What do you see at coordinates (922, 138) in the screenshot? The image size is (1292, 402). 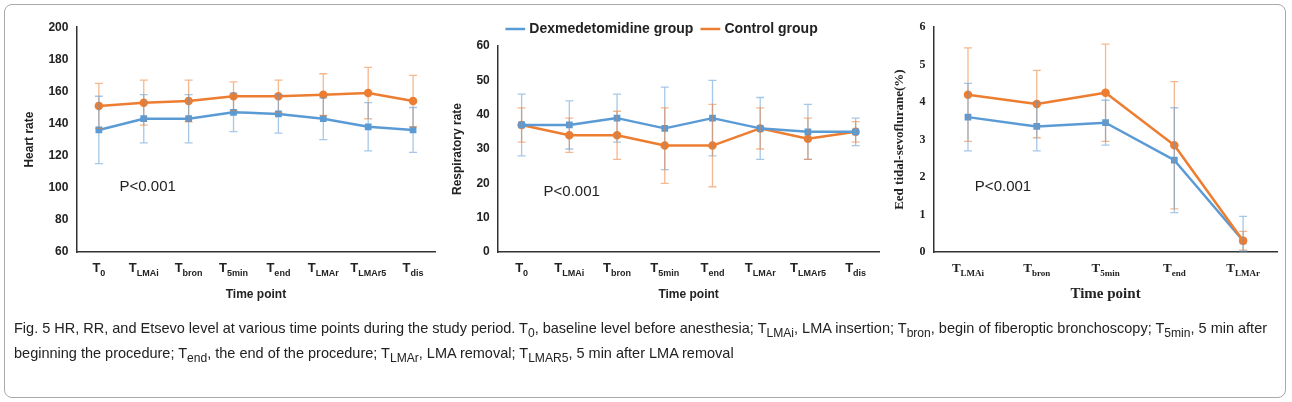 I see `y-tick-label: 3` at bounding box center [922, 138].